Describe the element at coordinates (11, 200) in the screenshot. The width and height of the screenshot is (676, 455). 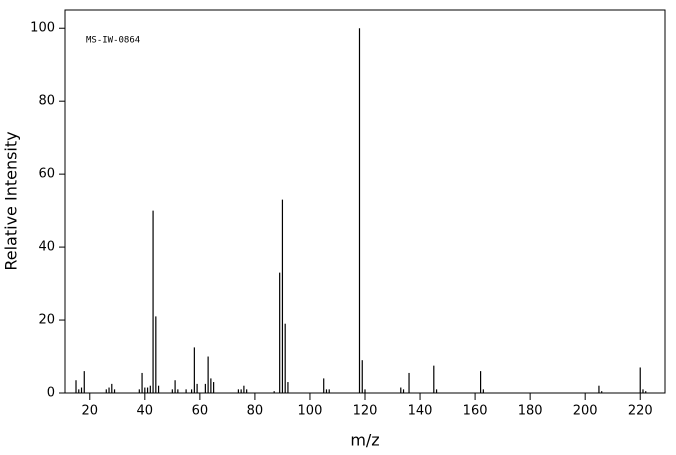
I see `y-axis-title: Relative Intensity` at that location.